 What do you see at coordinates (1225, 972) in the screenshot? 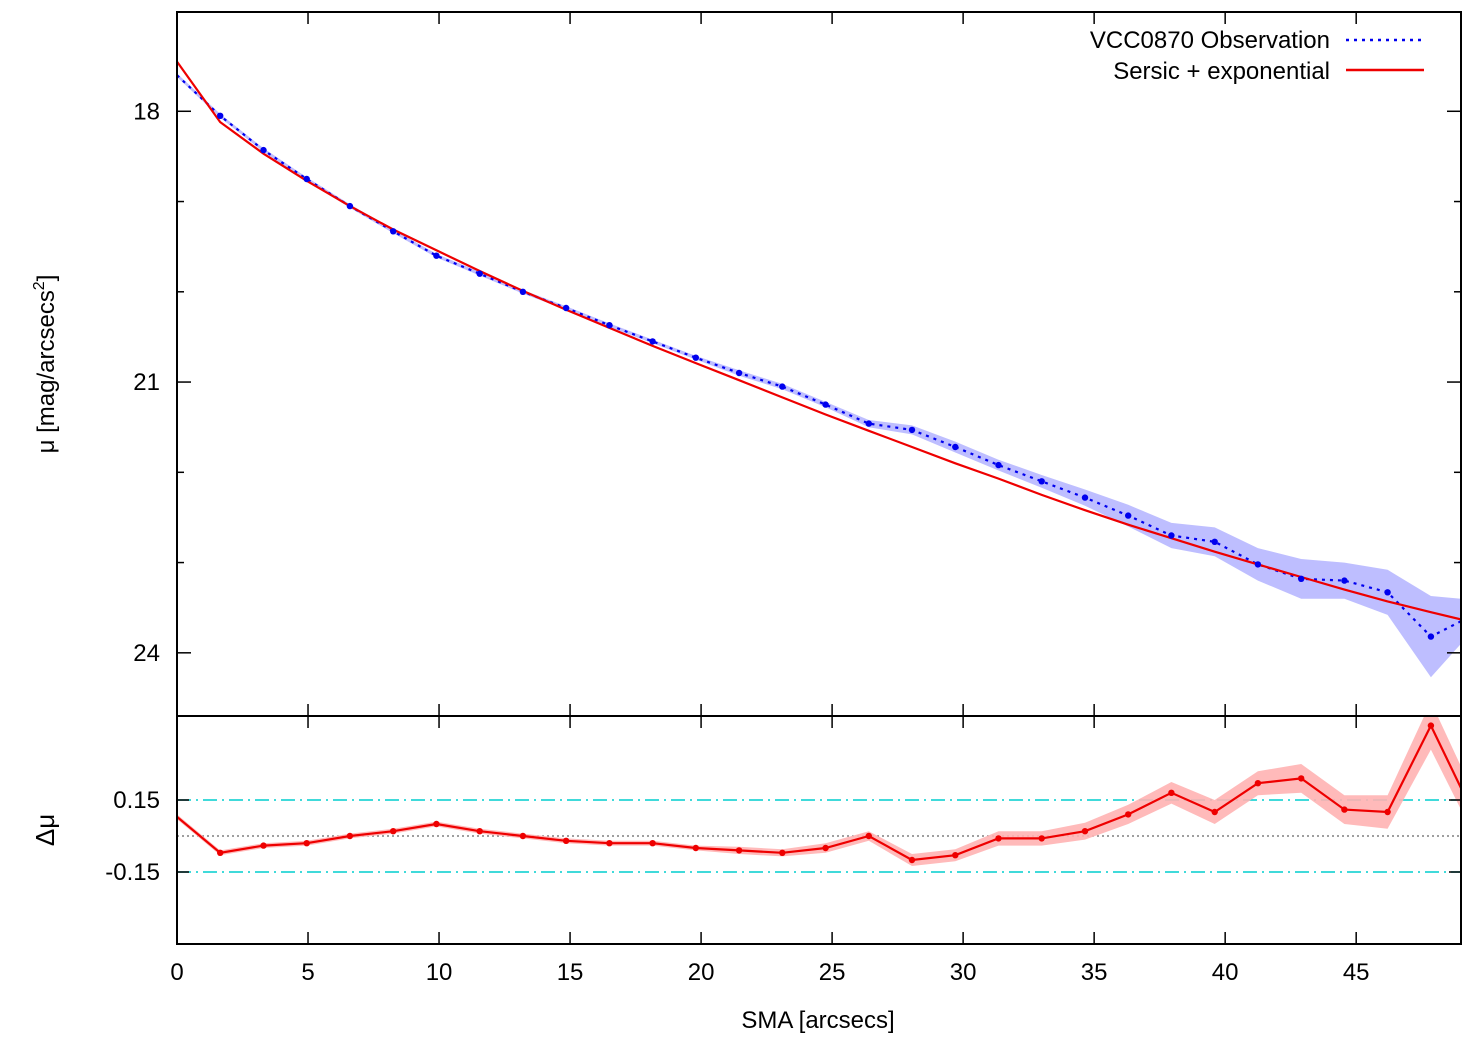
I see `x-tick-label: 40` at bounding box center [1225, 972].